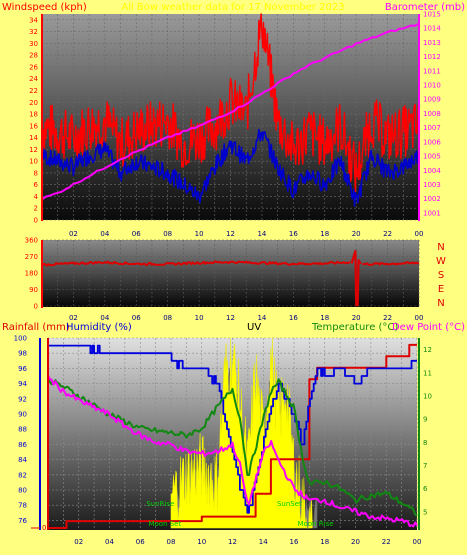  Describe the element at coordinates (20, 339) in the screenshot. I see `humidity-tick: 100` at that location.